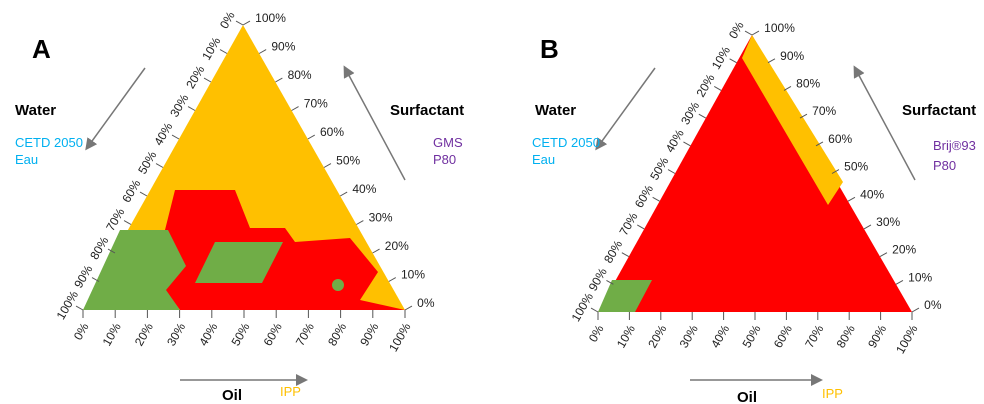  Describe the element at coordinates (290, 391) in the screenshot. I see `legend-item: IPP` at that location.